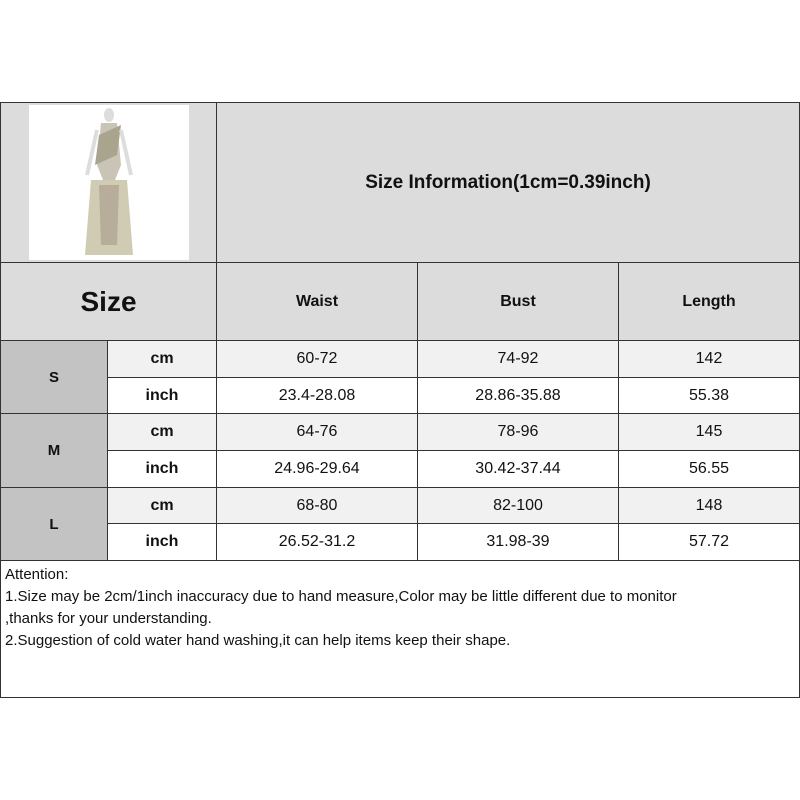 The height and width of the screenshot is (800, 800). I want to click on table-cell: 68-80, so click(317, 505).